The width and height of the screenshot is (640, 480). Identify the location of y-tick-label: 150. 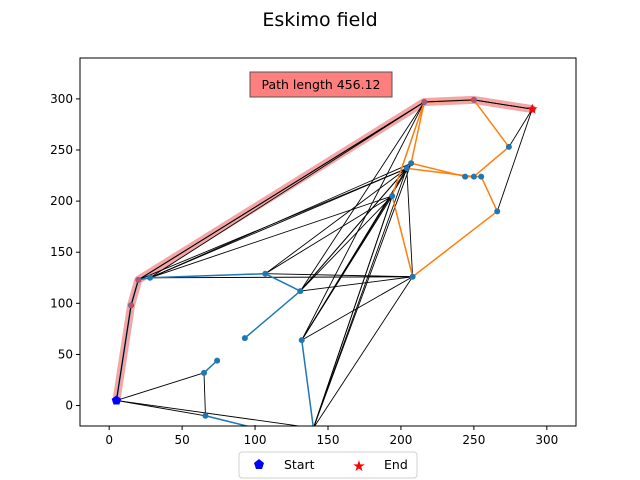
(61, 252).